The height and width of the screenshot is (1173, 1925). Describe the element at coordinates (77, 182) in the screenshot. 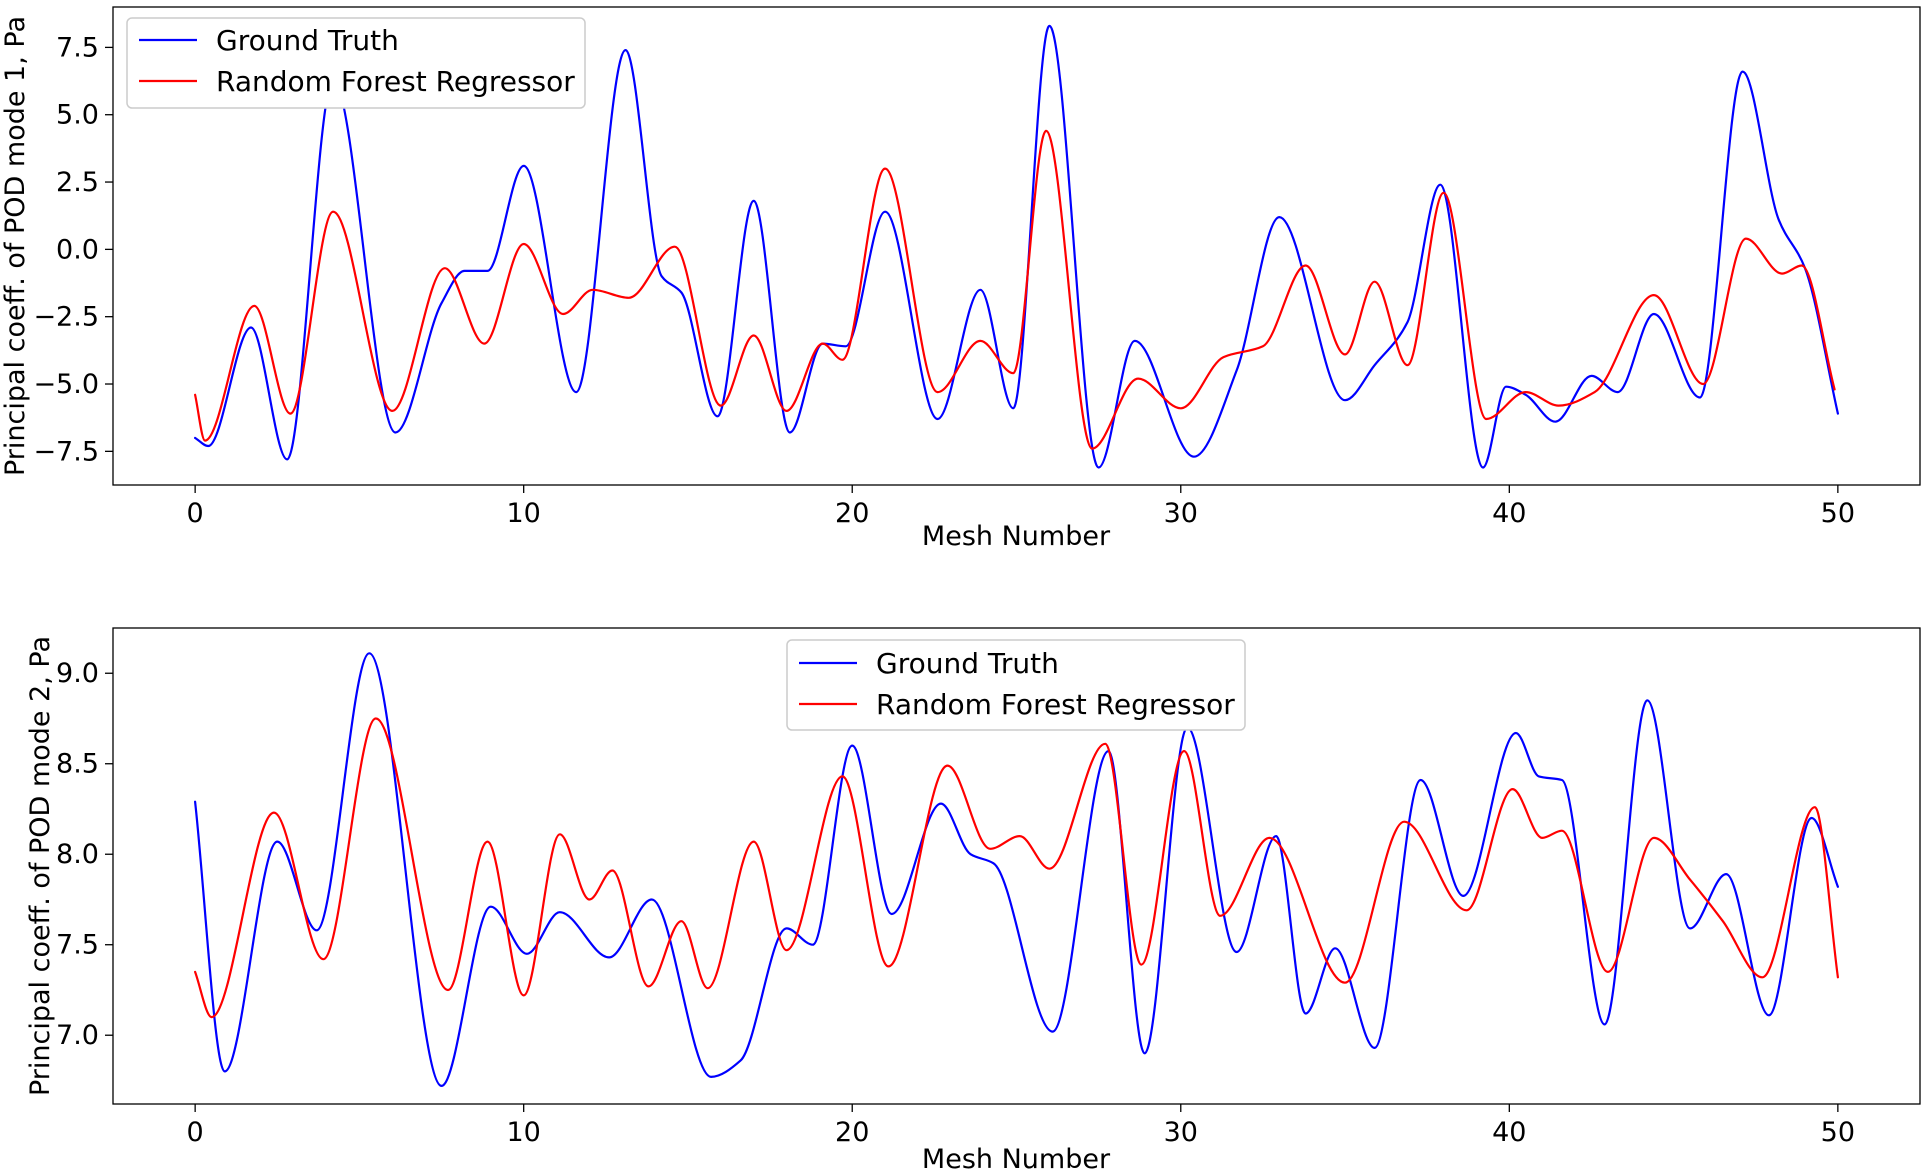

I see `y-tick-label: 2.5` at that location.